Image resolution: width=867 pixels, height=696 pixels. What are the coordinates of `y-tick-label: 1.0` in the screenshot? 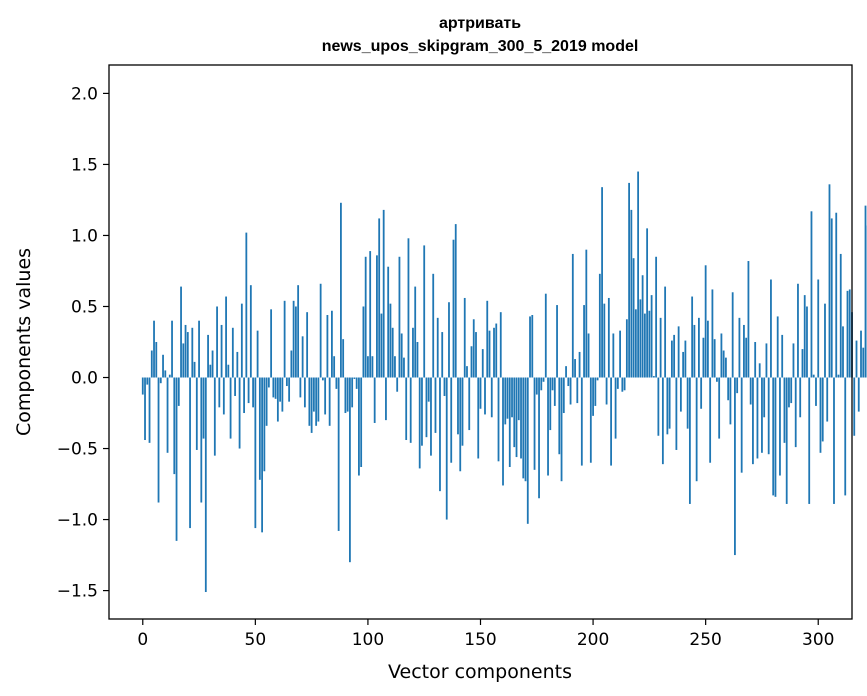 It's located at (84, 236).